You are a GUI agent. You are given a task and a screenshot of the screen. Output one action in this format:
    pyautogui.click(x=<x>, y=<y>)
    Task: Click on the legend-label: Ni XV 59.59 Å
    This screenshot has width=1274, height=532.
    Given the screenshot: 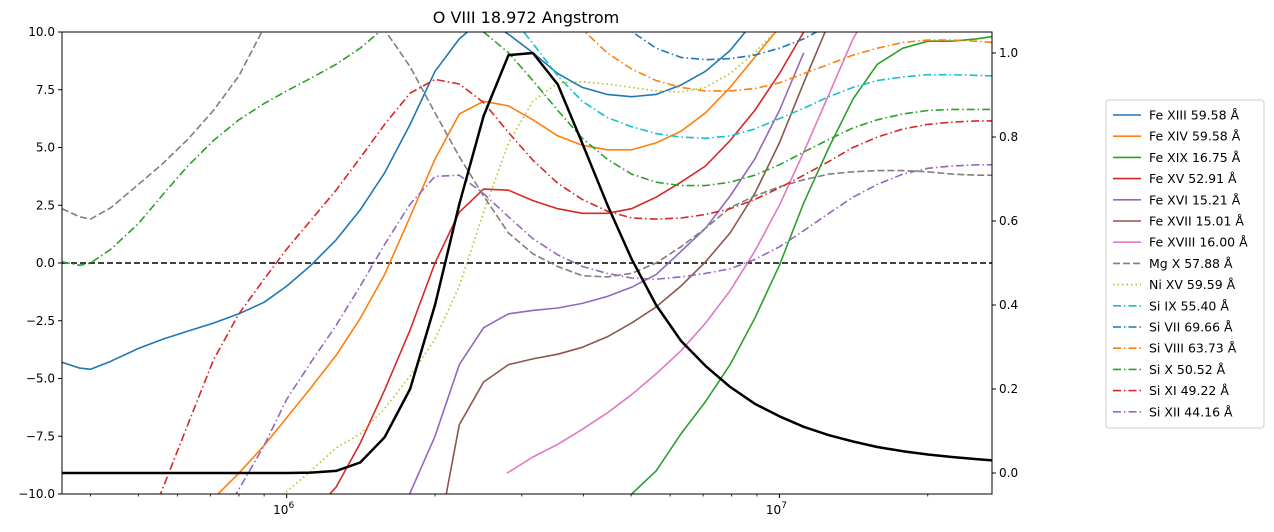 What is the action you would take?
    pyautogui.click(x=1192, y=284)
    